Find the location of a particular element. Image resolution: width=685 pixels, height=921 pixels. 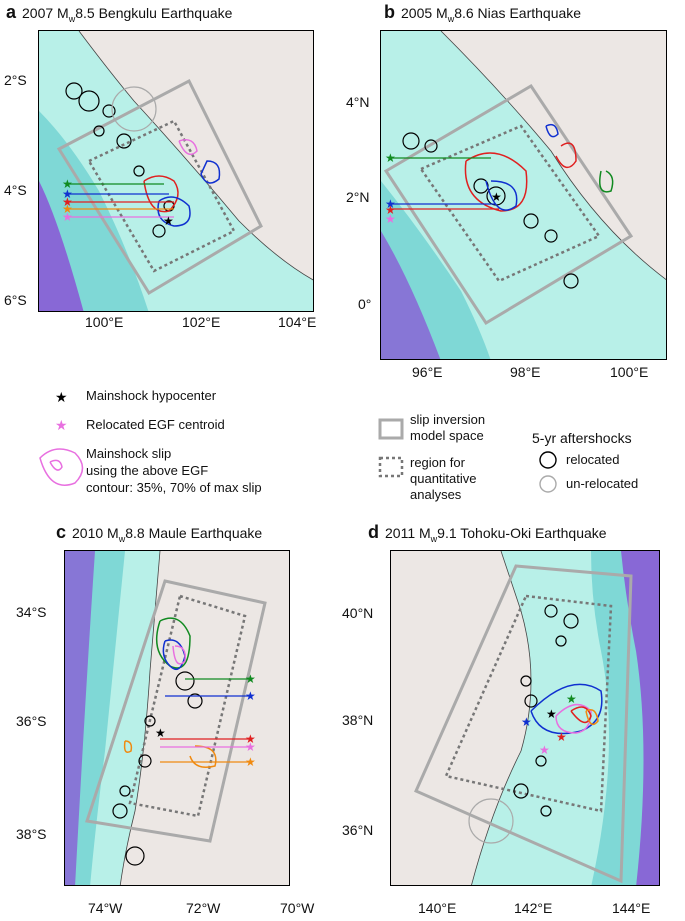

legend-relocated-label: relocated is located at coordinates (593, 459).